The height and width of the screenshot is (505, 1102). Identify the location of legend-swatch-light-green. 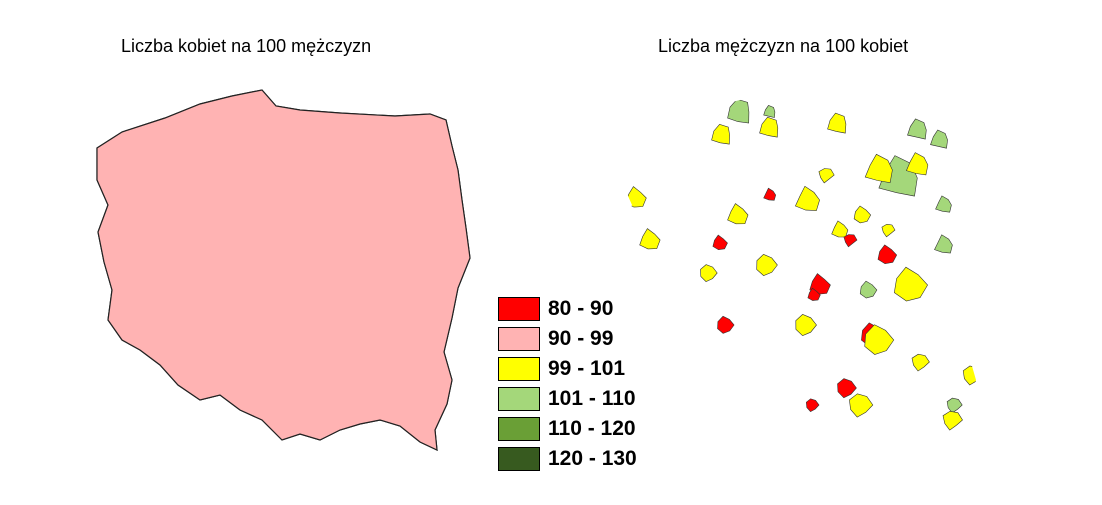
(519, 399).